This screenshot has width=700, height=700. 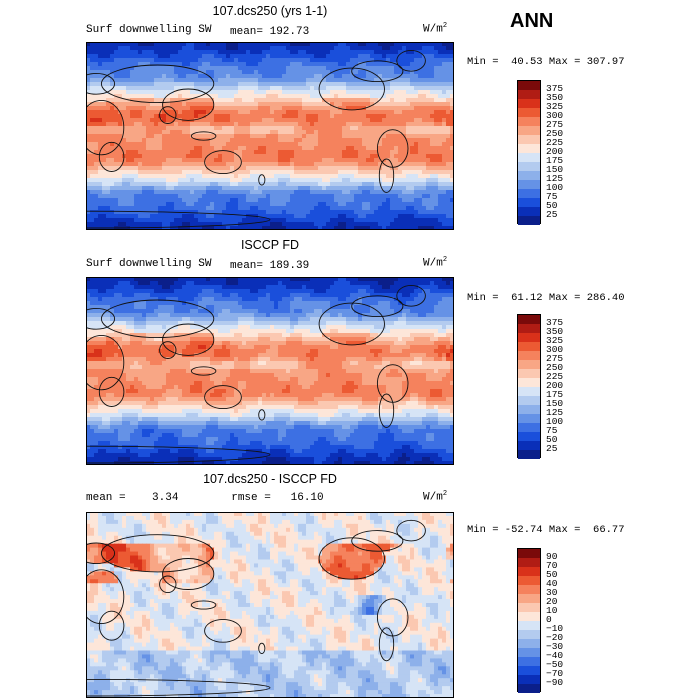 What do you see at coordinates (552, 430) in the screenshot?
I see `colorbar-tick-label: 75` at bounding box center [552, 430].